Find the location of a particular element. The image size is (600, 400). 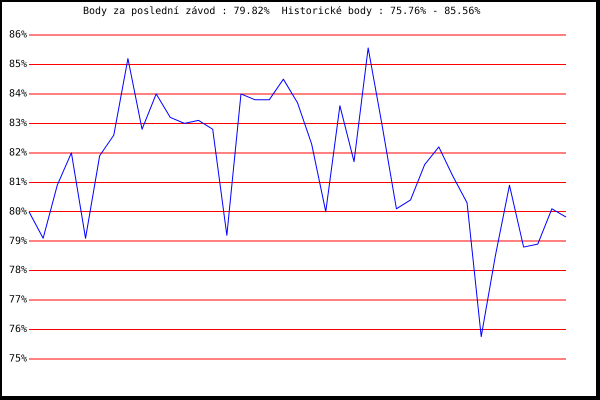

y-tick-label: 77% is located at coordinates (17, 300).